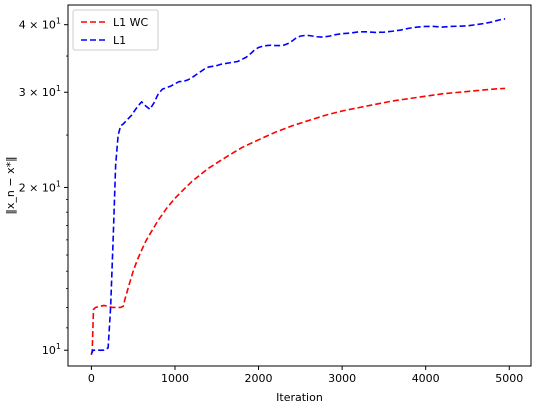 The image size is (538, 414). What do you see at coordinates (119, 40) in the screenshot?
I see `legend-label: L1` at bounding box center [119, 40].